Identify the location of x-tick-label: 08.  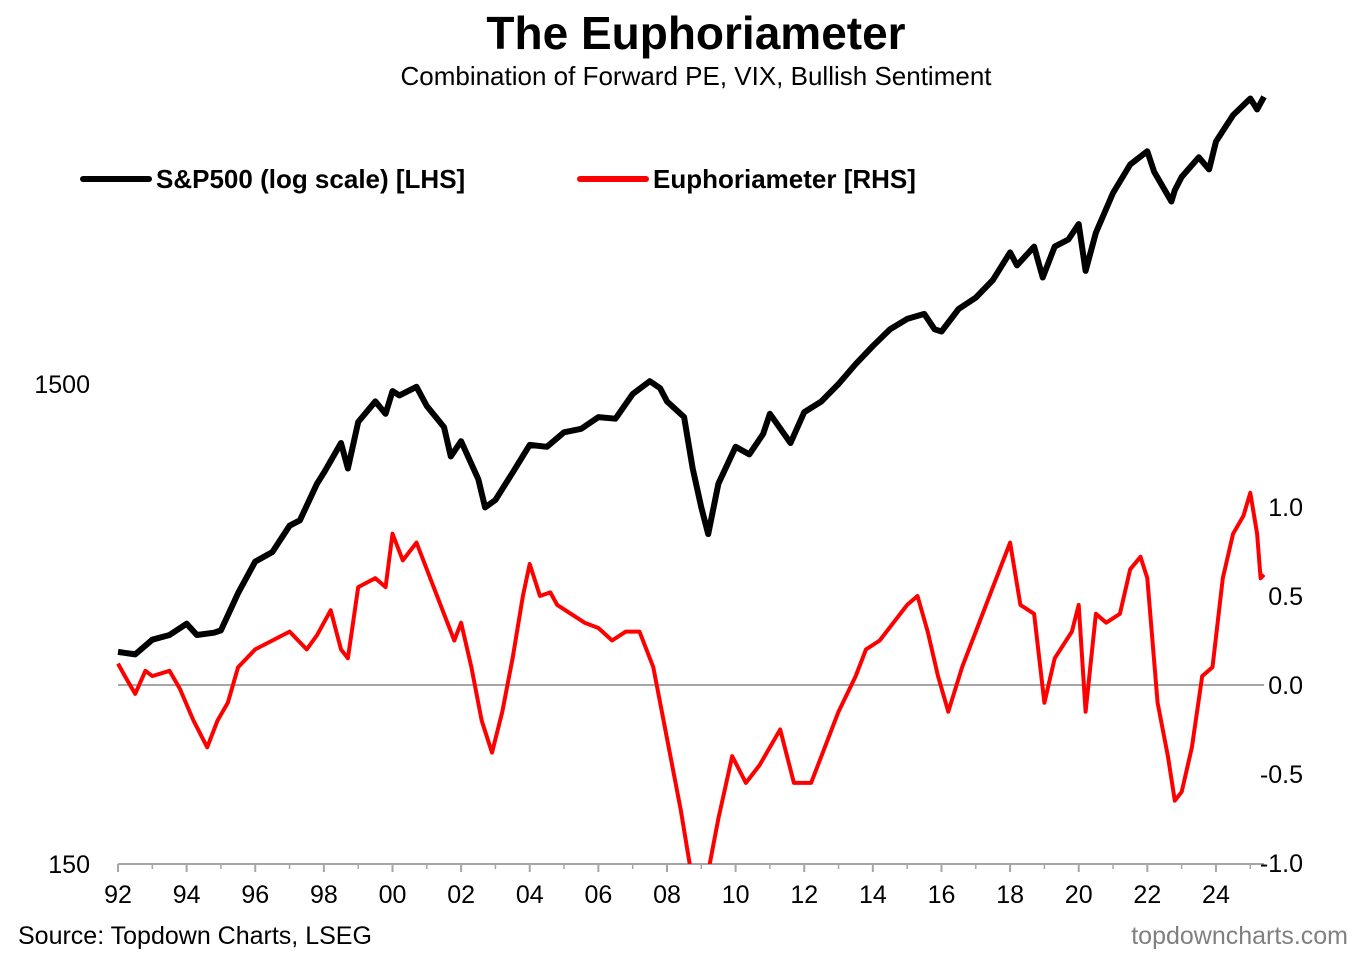
(667, 895).